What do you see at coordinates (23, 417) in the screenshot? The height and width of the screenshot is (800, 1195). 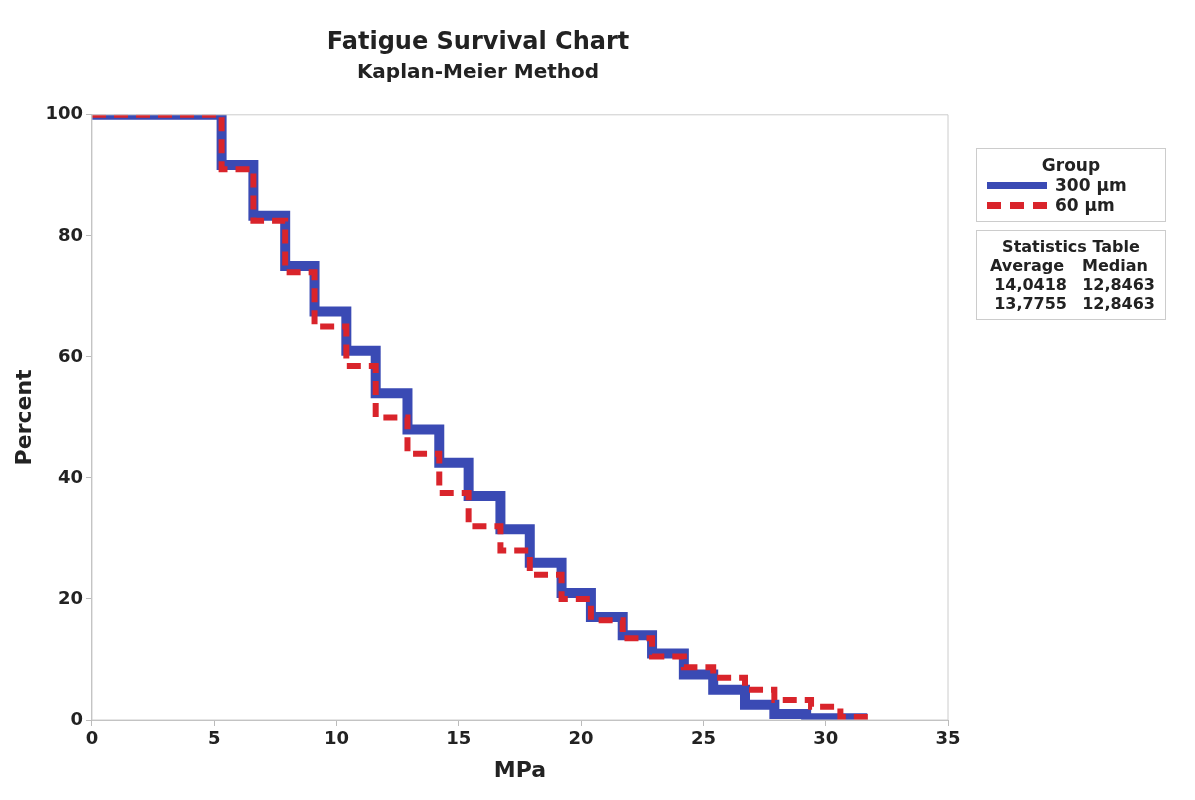 I see `y-axis-title: Percent` at bounding box center [23, 417].